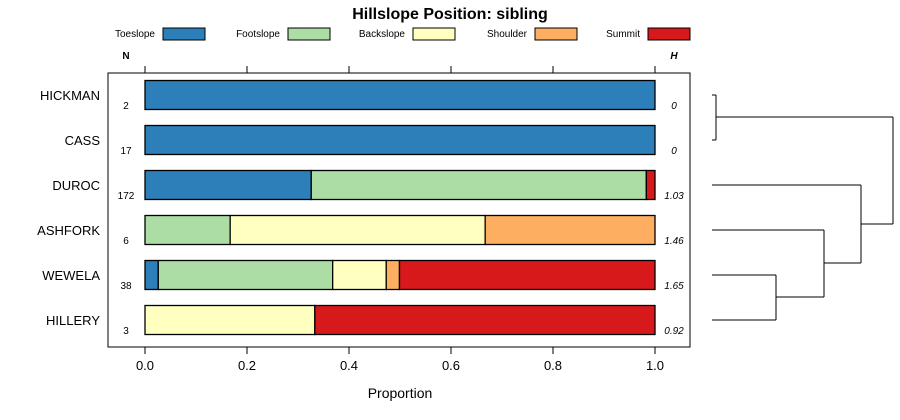 The width and height of the screenshot is (900, 420). I want to click on n-value-wewela: 38, so click(126, 286).